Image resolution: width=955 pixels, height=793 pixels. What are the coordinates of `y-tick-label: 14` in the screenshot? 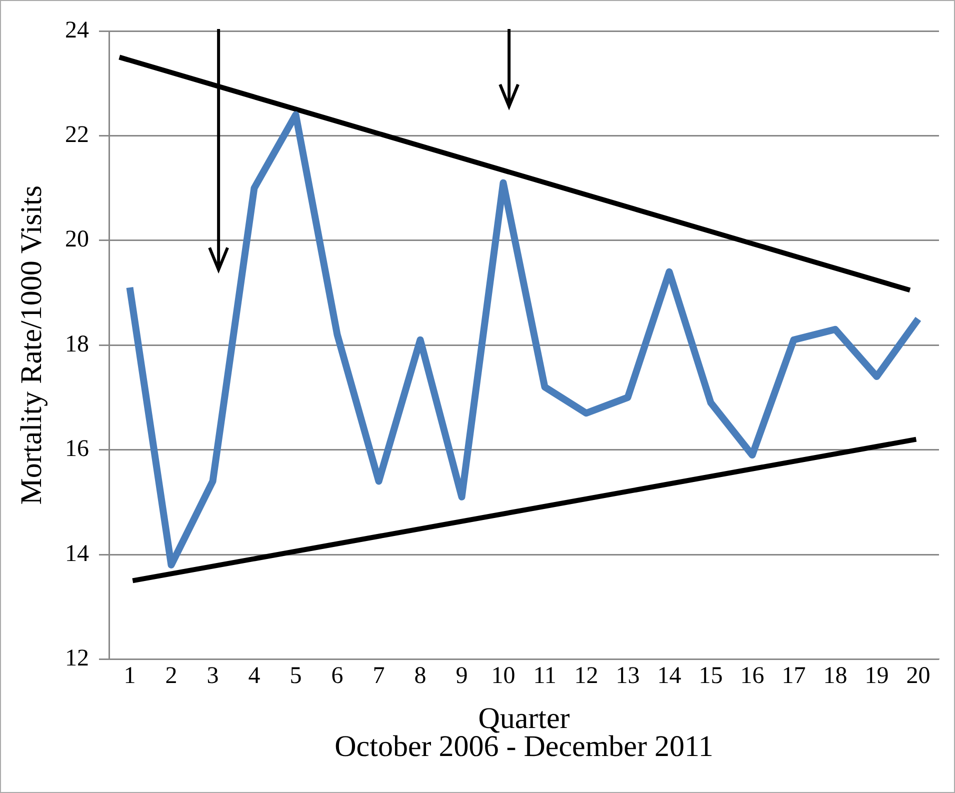 It's located at (77, 553).